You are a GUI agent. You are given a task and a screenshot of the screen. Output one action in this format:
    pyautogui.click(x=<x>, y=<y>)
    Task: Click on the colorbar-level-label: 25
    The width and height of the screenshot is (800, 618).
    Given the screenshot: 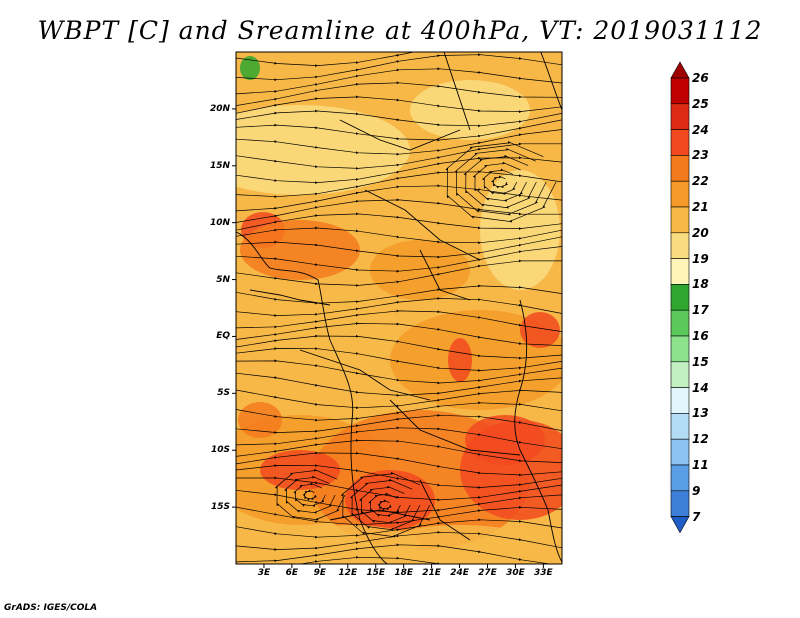 What is the action you would take?
    pyautogui.click(x=700, y=103)
    